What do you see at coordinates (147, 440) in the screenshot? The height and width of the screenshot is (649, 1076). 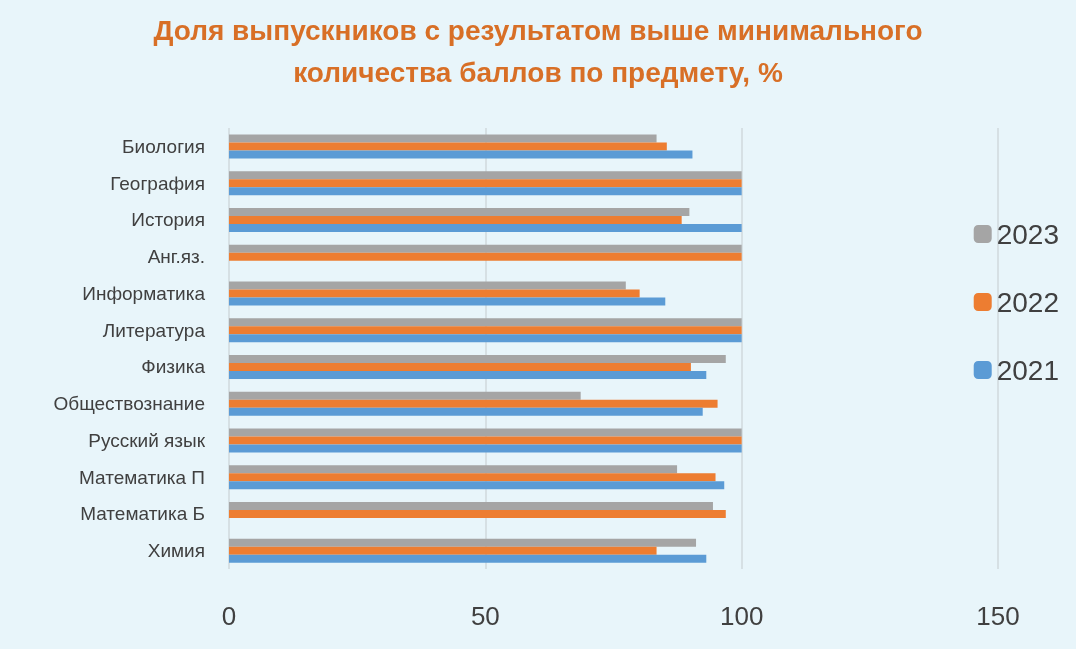 I see `y-tick-label: Русский язык` at bounding box center [147, 440].